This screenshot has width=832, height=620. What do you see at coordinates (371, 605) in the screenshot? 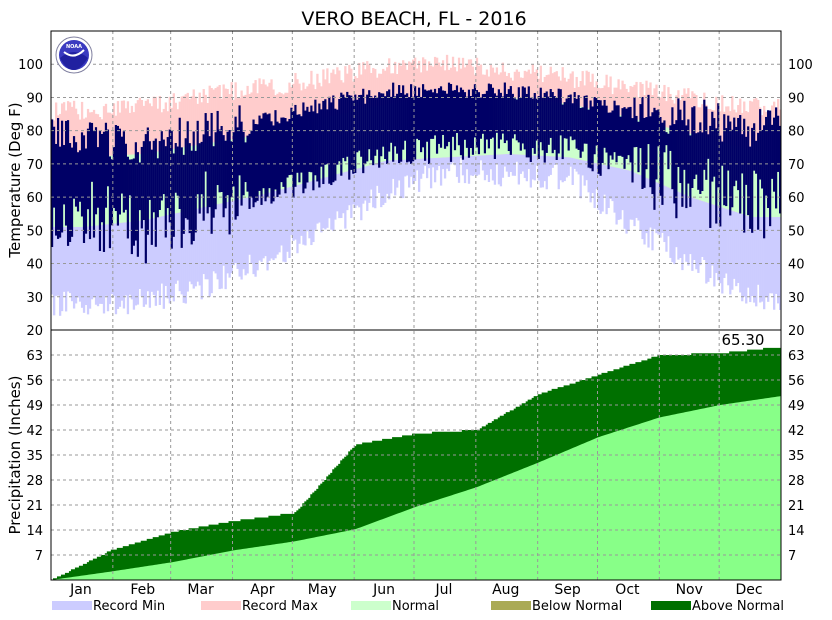
I see `legend-swatch` at bounding box center [371, 605].